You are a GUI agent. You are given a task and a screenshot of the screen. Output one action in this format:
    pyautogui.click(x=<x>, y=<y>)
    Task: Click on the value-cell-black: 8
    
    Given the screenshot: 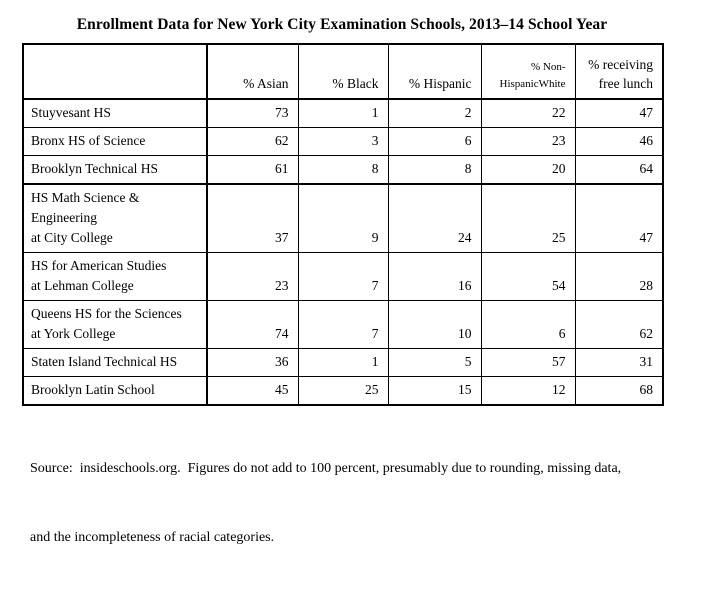 What is the action you would take?
    pyautogui.click(x=343, y=170)
    